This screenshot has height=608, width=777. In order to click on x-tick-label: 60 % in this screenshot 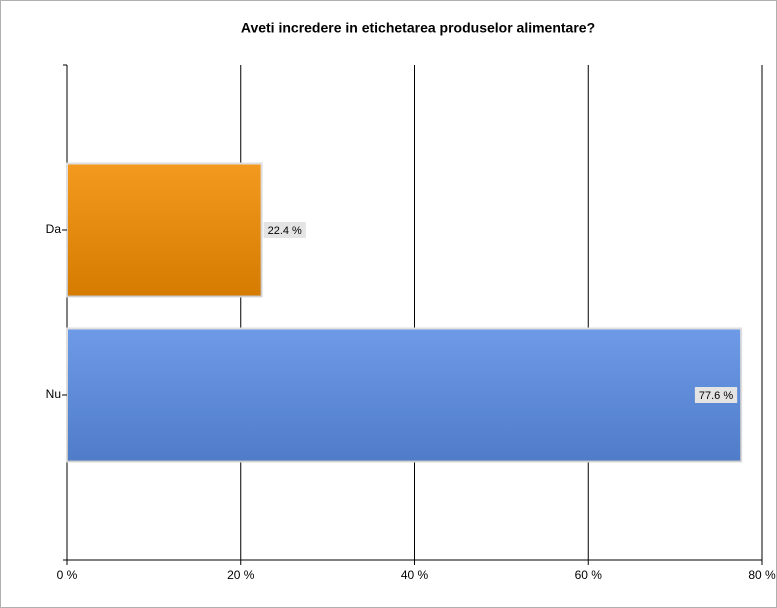, I will do `click(589, 575)`.